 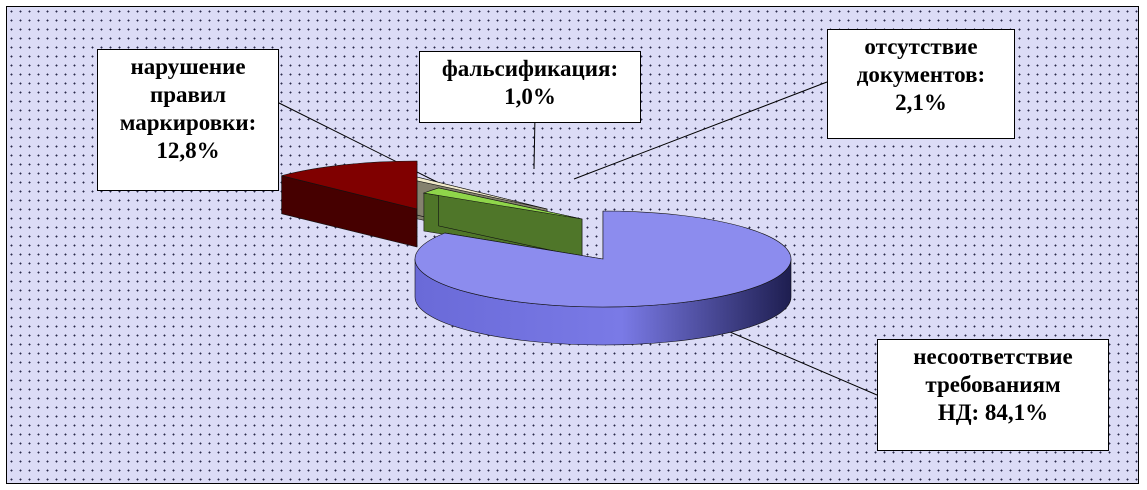 What do you see at coordinates (530, 87) in the screenshot?
I see `label-falsification: фальсификация: 1,0%` at bounding box center [530, 87].